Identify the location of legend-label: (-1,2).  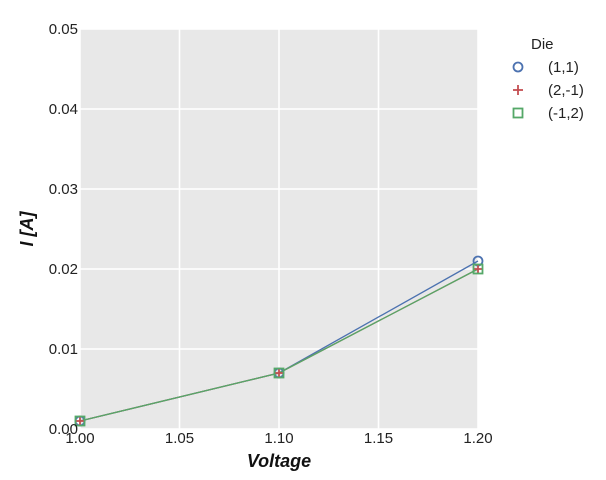
(566, 113).